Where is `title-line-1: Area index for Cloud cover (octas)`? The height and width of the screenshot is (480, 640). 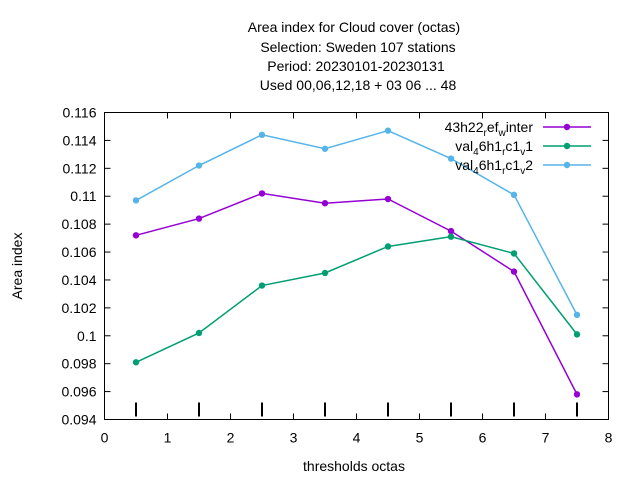
title-line-1: Area index for Cloud cover (octas) is located at coordinates (354, 27).